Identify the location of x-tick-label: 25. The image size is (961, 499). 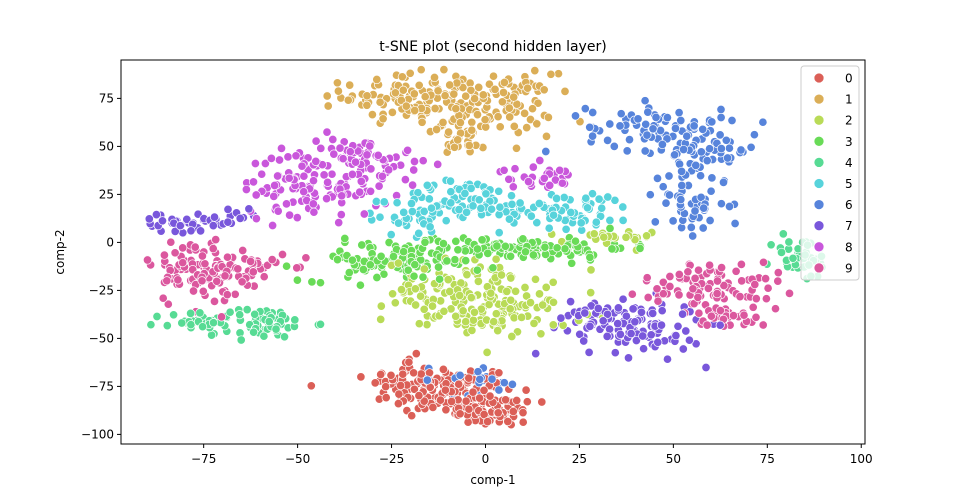
(579, 459).